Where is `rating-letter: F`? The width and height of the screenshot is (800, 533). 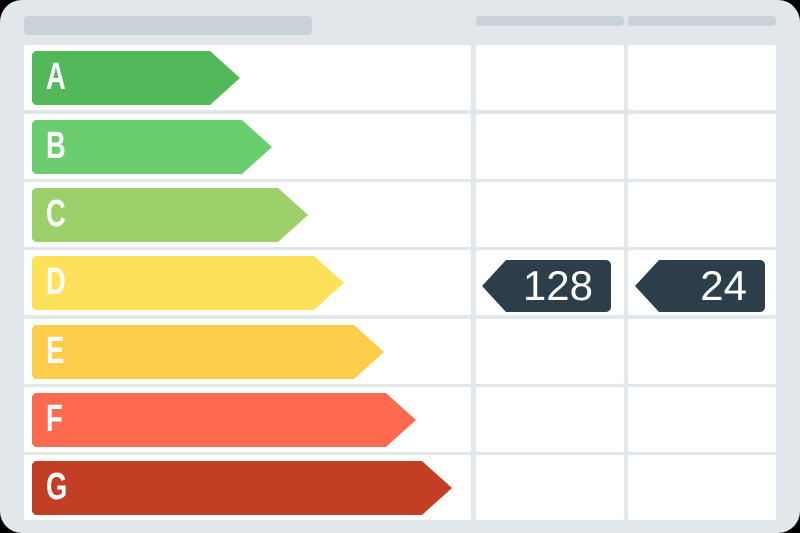 rating-letter: F is located at coordinates (54, 419).